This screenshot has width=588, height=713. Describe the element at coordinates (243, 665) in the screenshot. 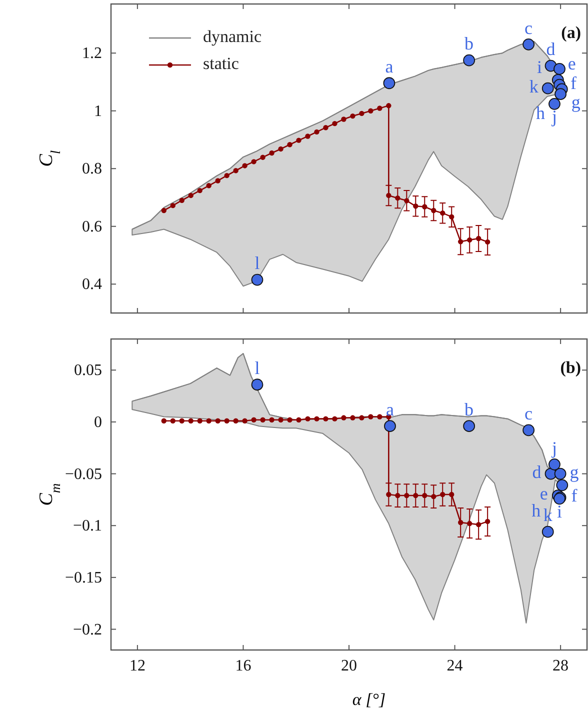

I see `x-tick-label: 16` at that location.